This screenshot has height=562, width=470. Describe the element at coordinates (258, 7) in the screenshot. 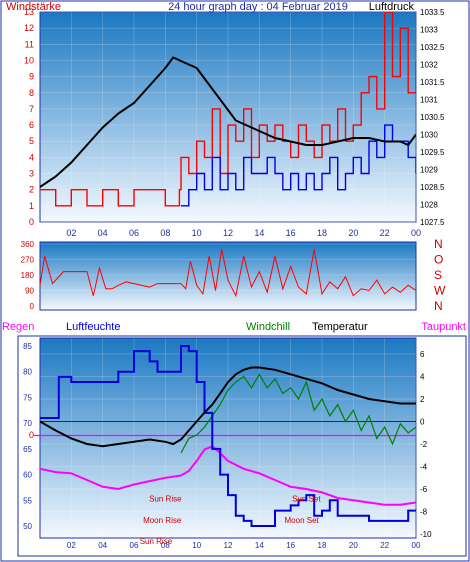

I see `chart-title: 24 hour graph day : 04 Februar 2019` at that location.